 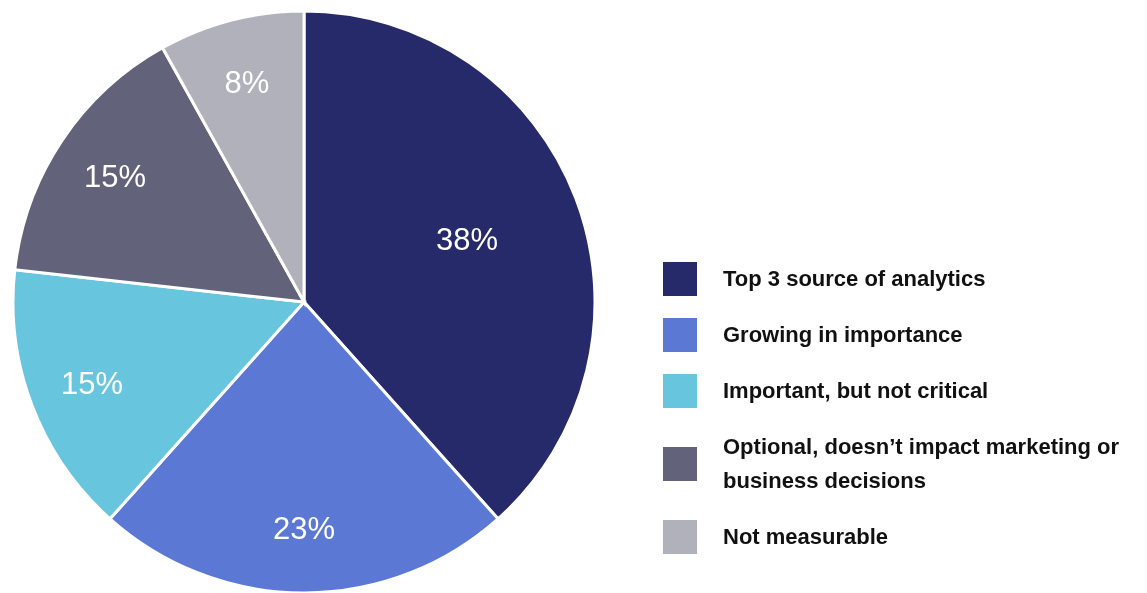 What do you see at coordinates (855, 279) in the screenshot?
I see `legend-label: Top 3 source of analytics` at bounding box center [855, 279].